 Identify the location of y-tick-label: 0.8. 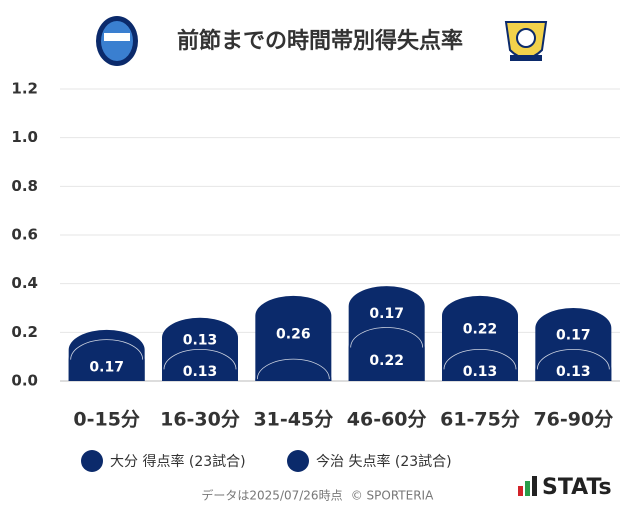
(24, 186).